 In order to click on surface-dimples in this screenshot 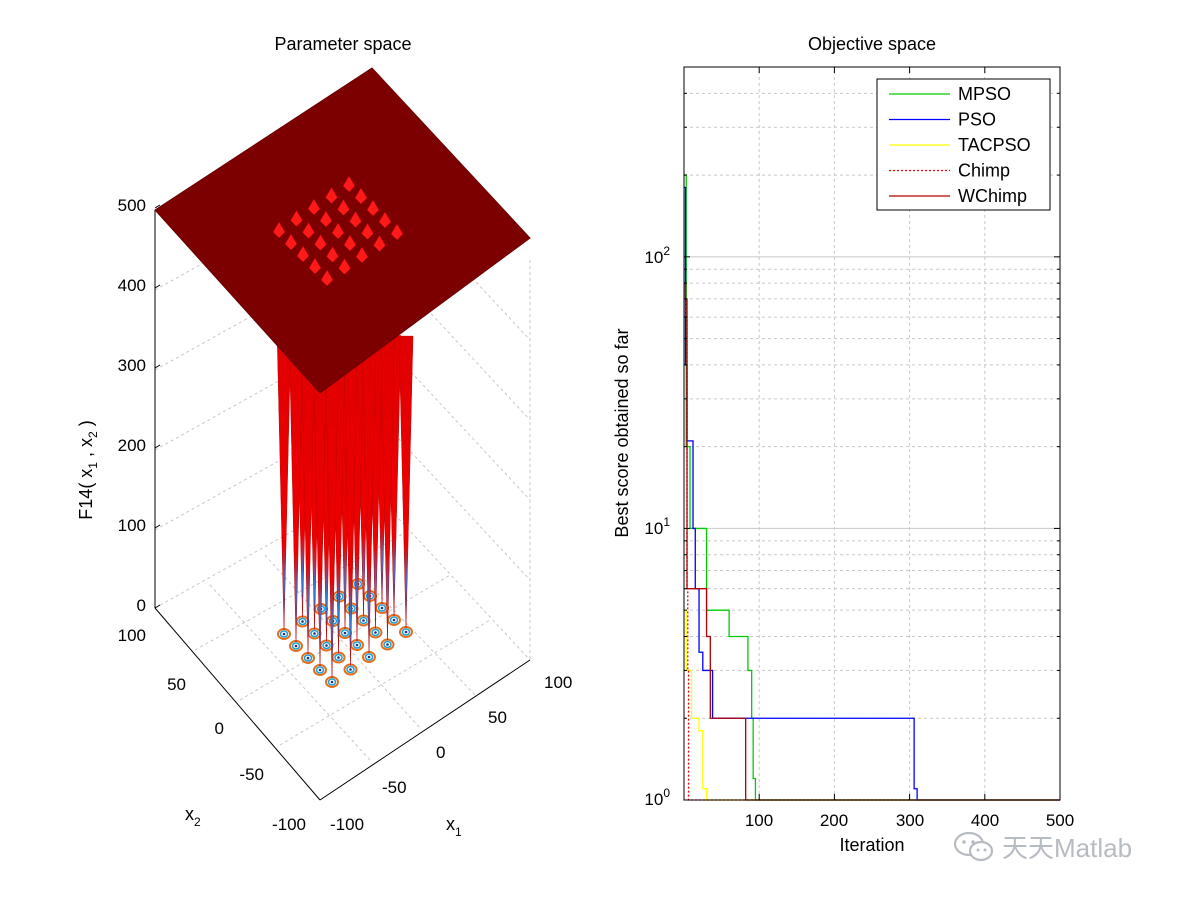, I will do `click(338, 231)`.